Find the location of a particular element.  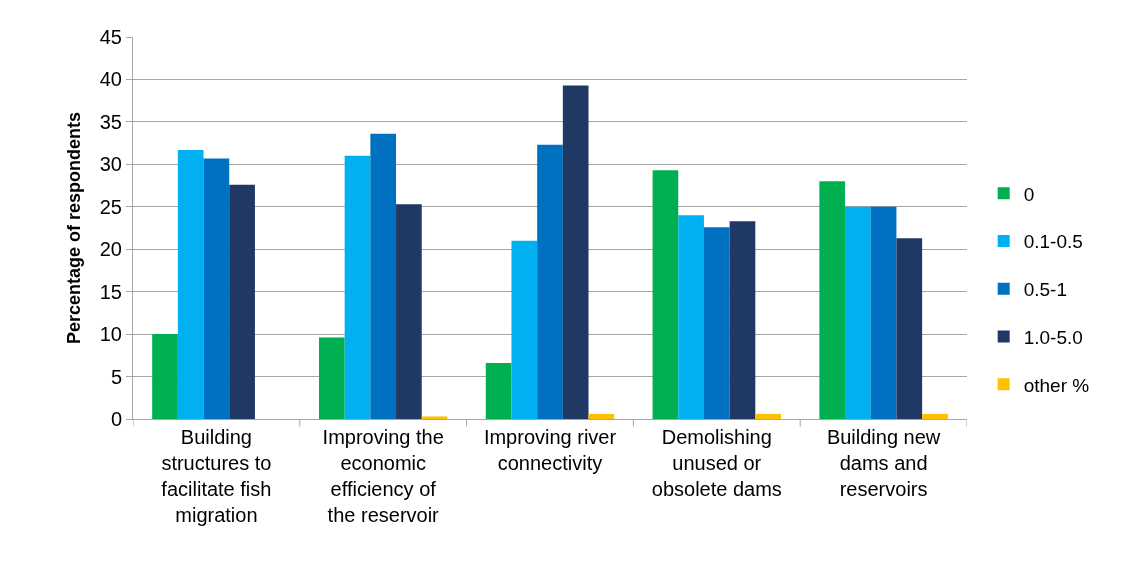

y-tick-label: 40 is located at coordinates (110, 79).